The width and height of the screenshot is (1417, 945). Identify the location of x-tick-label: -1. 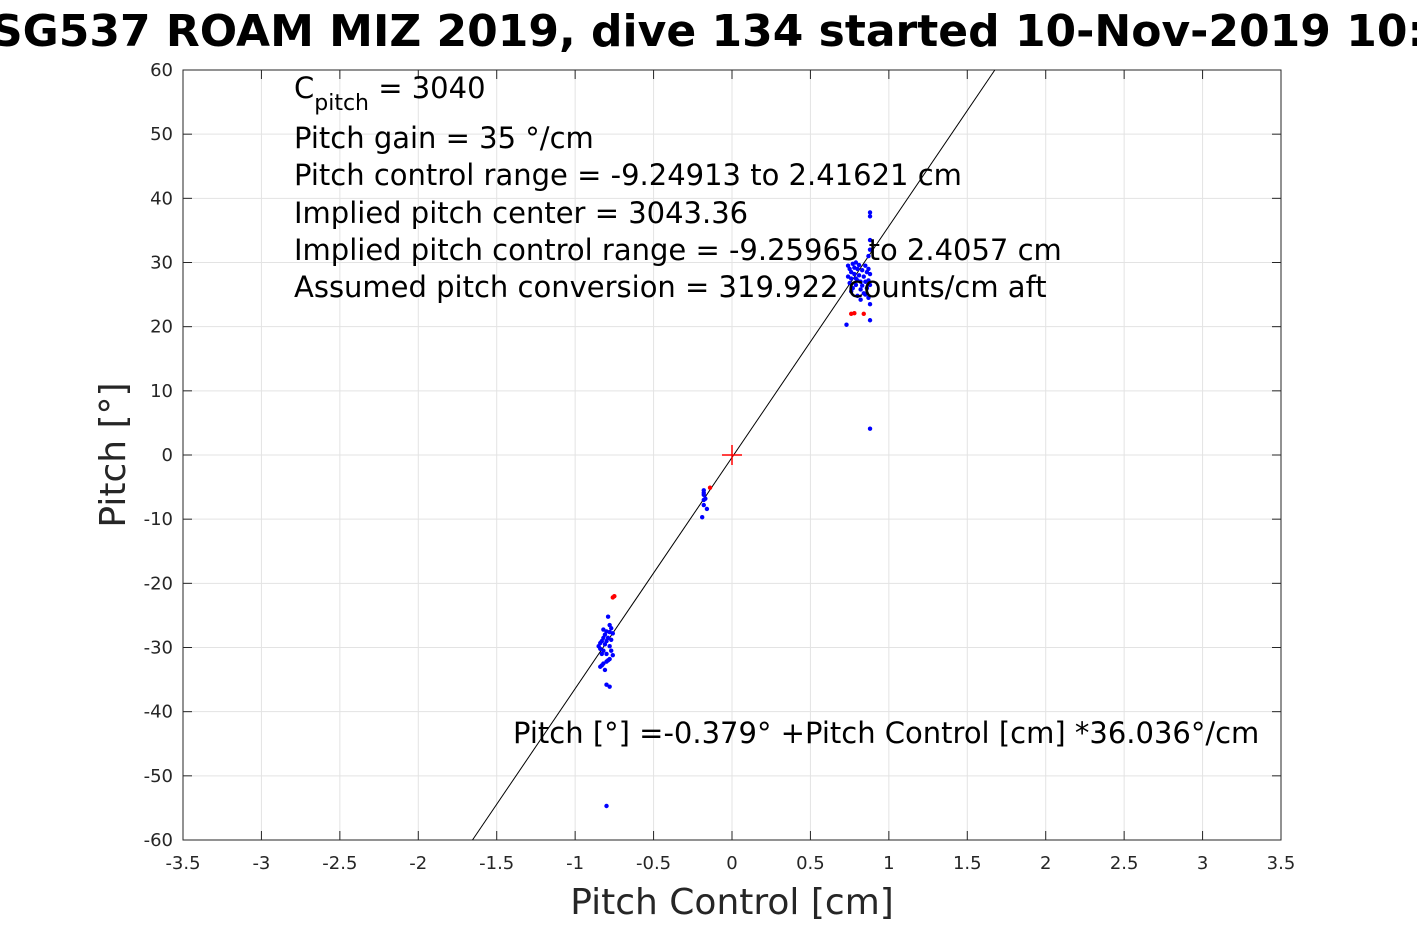
(575, 863).